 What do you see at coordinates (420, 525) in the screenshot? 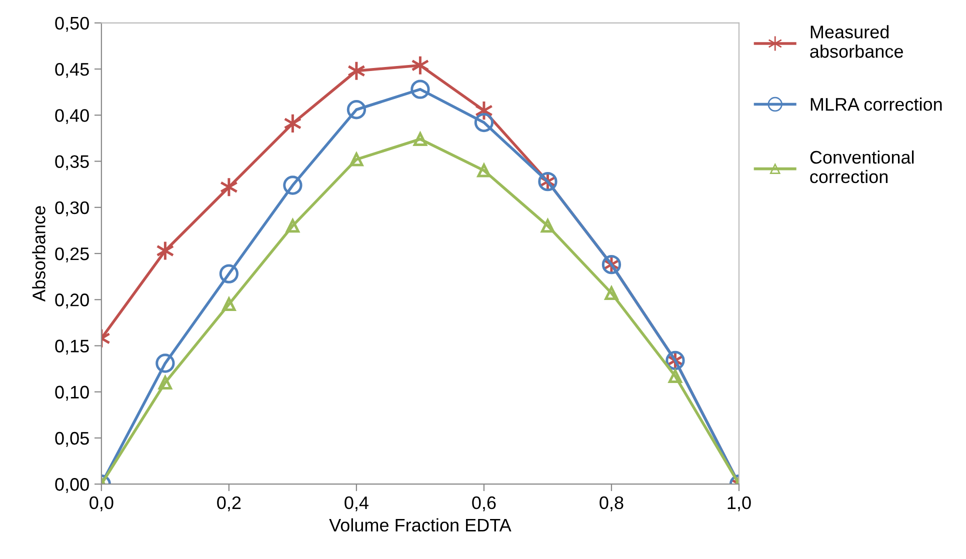
I see `x-axis-title: Volume Fraction EDTA` at bounding box center [420, 525].